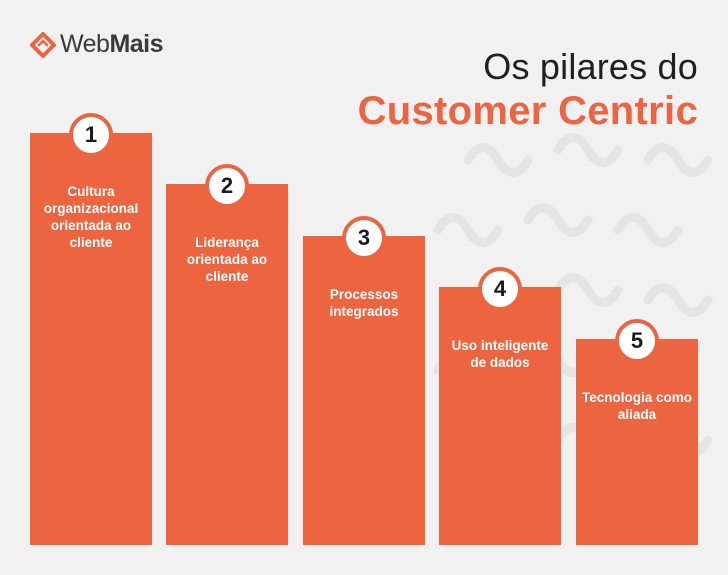  I want to click on webmais-logo: WebMais, so click(97, 44).